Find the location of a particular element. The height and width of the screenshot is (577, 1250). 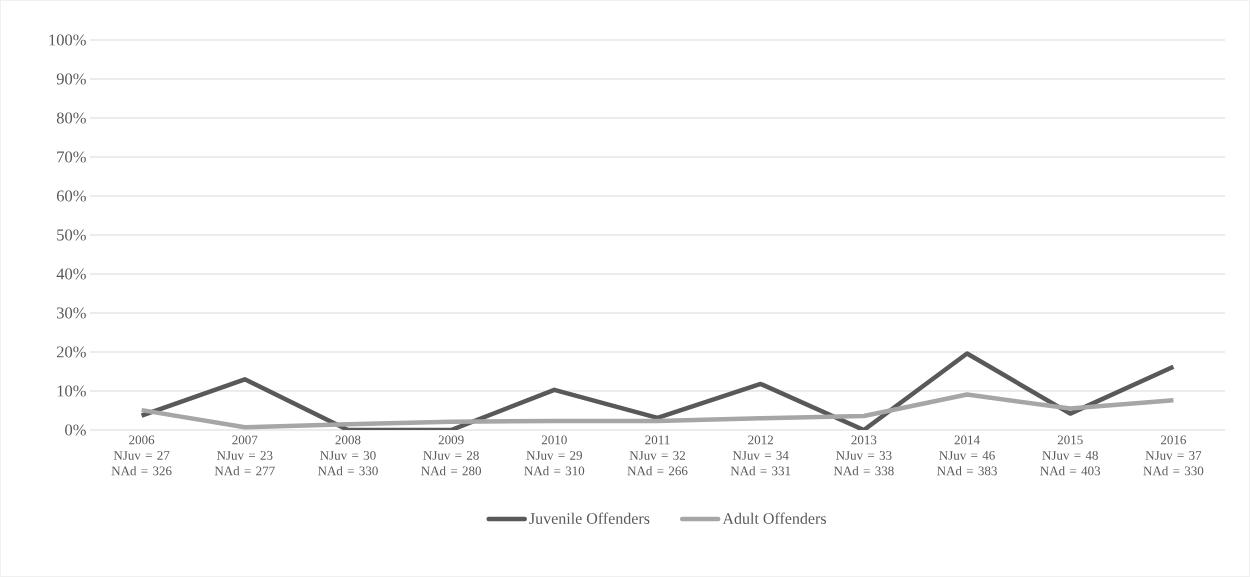

x-tick-label: 2013 NJuv = 33 NAd = 338 is located at coordinates (863, 455).